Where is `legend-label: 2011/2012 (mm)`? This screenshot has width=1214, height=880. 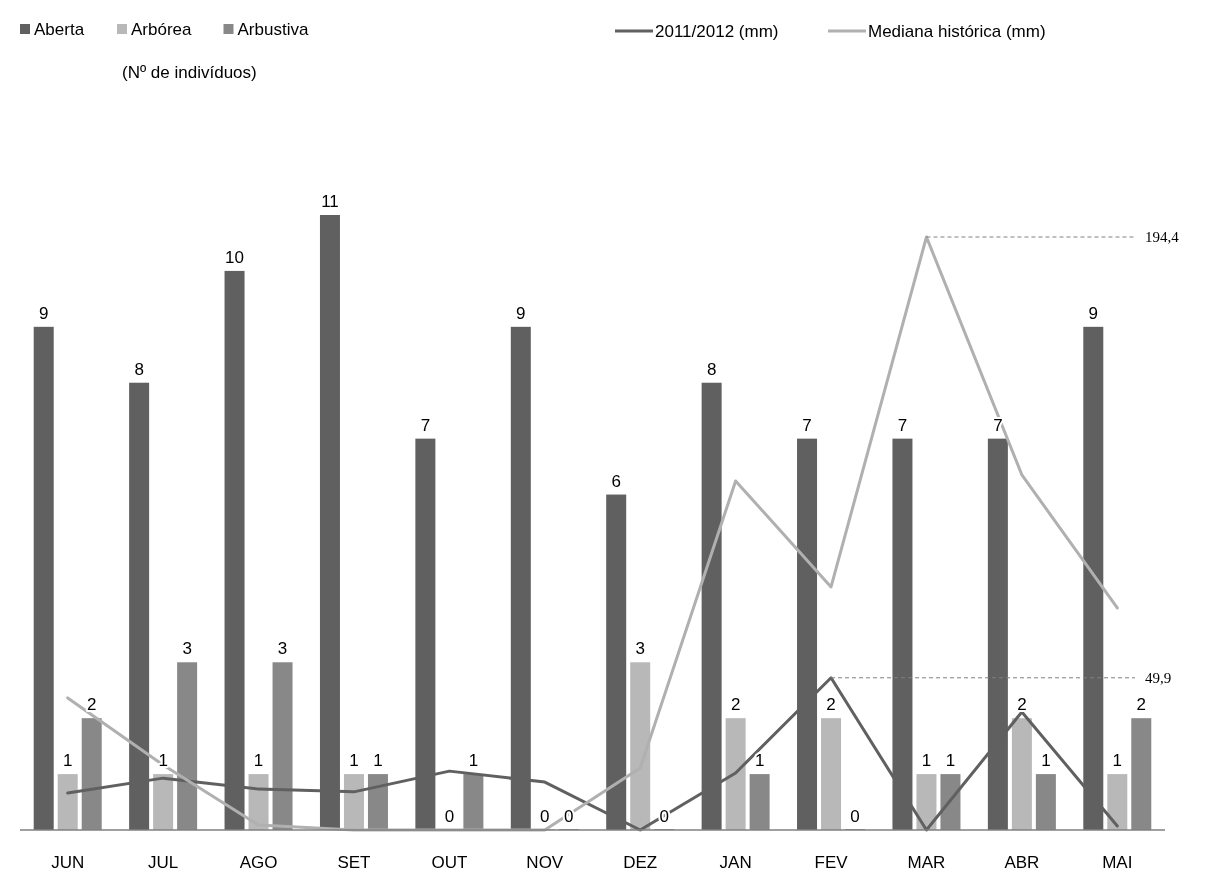 legend-label: 2011/2012 (mm) is located at coordinates (717, 31).